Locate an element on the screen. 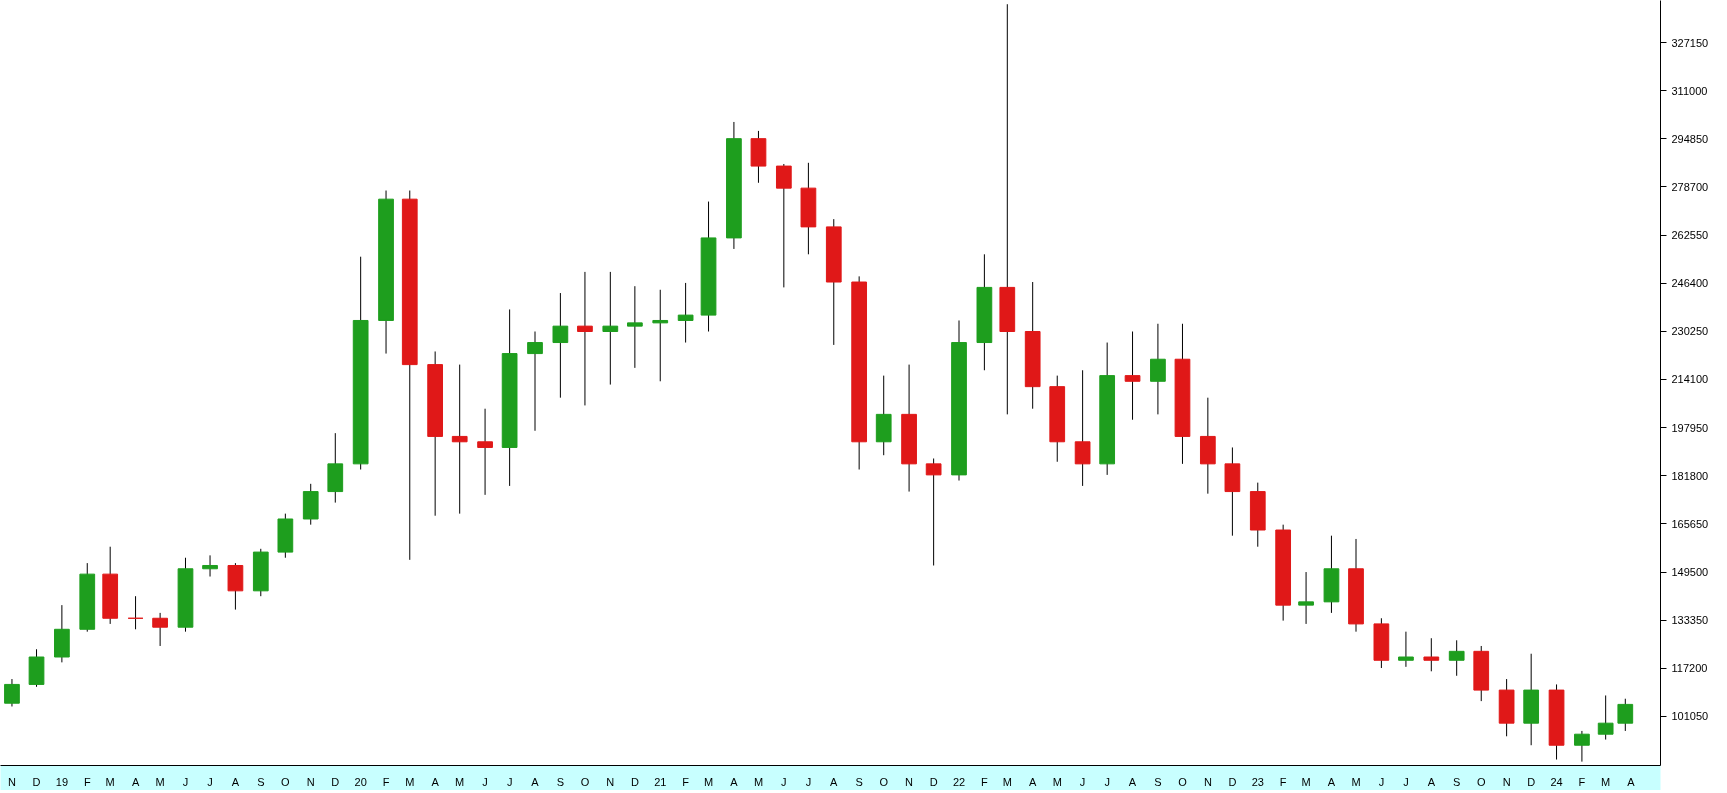 This screenshot has height=793, width=1727. x-tick-label: 20 is located at coordinates (360, 781).